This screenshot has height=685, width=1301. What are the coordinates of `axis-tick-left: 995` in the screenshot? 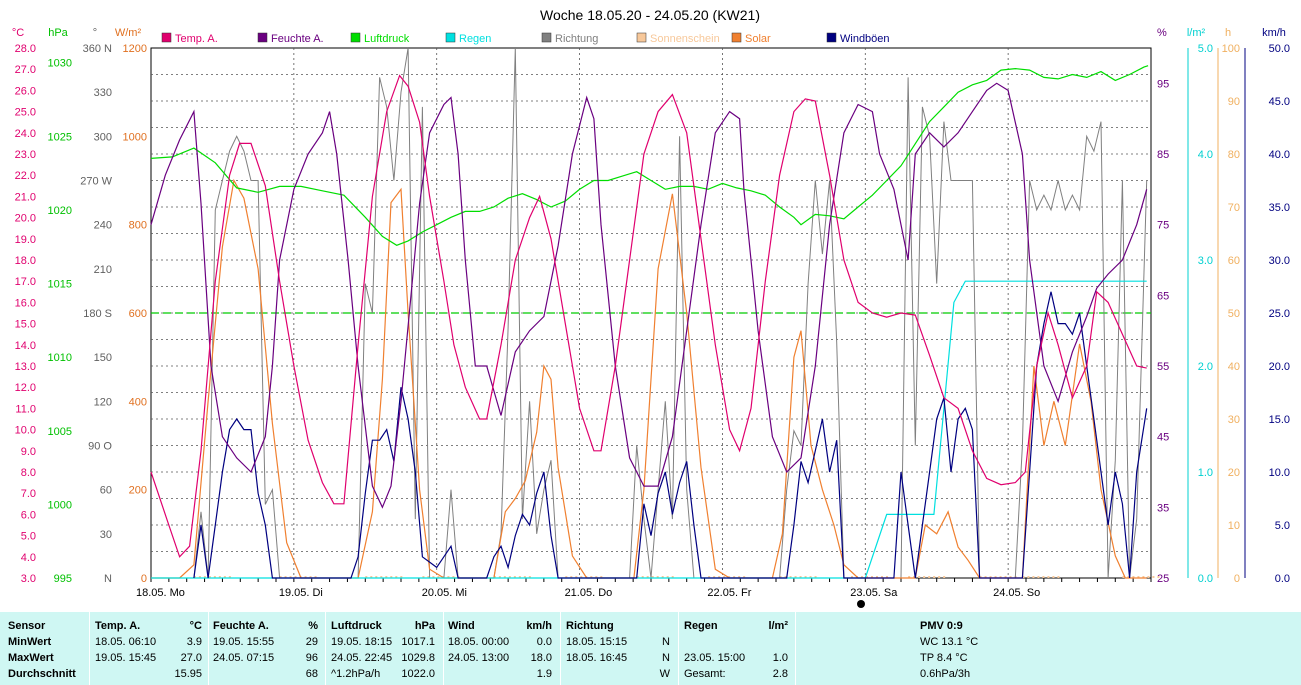 It's located at (63, 579).